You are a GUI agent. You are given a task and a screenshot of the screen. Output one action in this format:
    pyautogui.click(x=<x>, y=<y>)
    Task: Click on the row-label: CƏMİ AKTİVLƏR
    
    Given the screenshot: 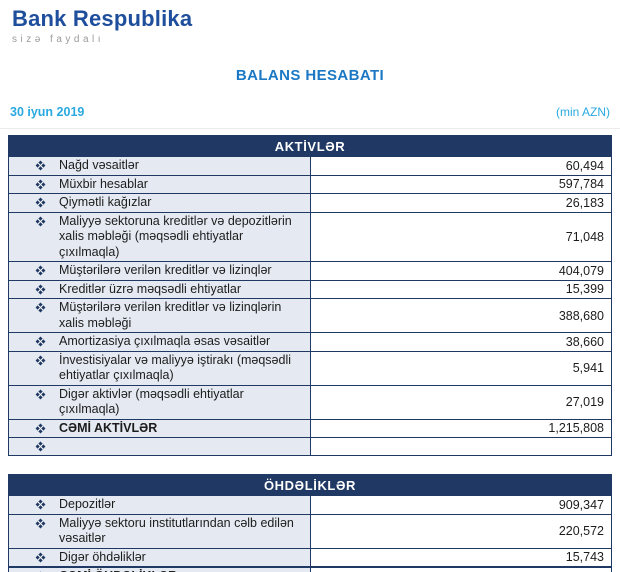 What is the action you would take?
    pyautogui.click(x=159, y=428)
    